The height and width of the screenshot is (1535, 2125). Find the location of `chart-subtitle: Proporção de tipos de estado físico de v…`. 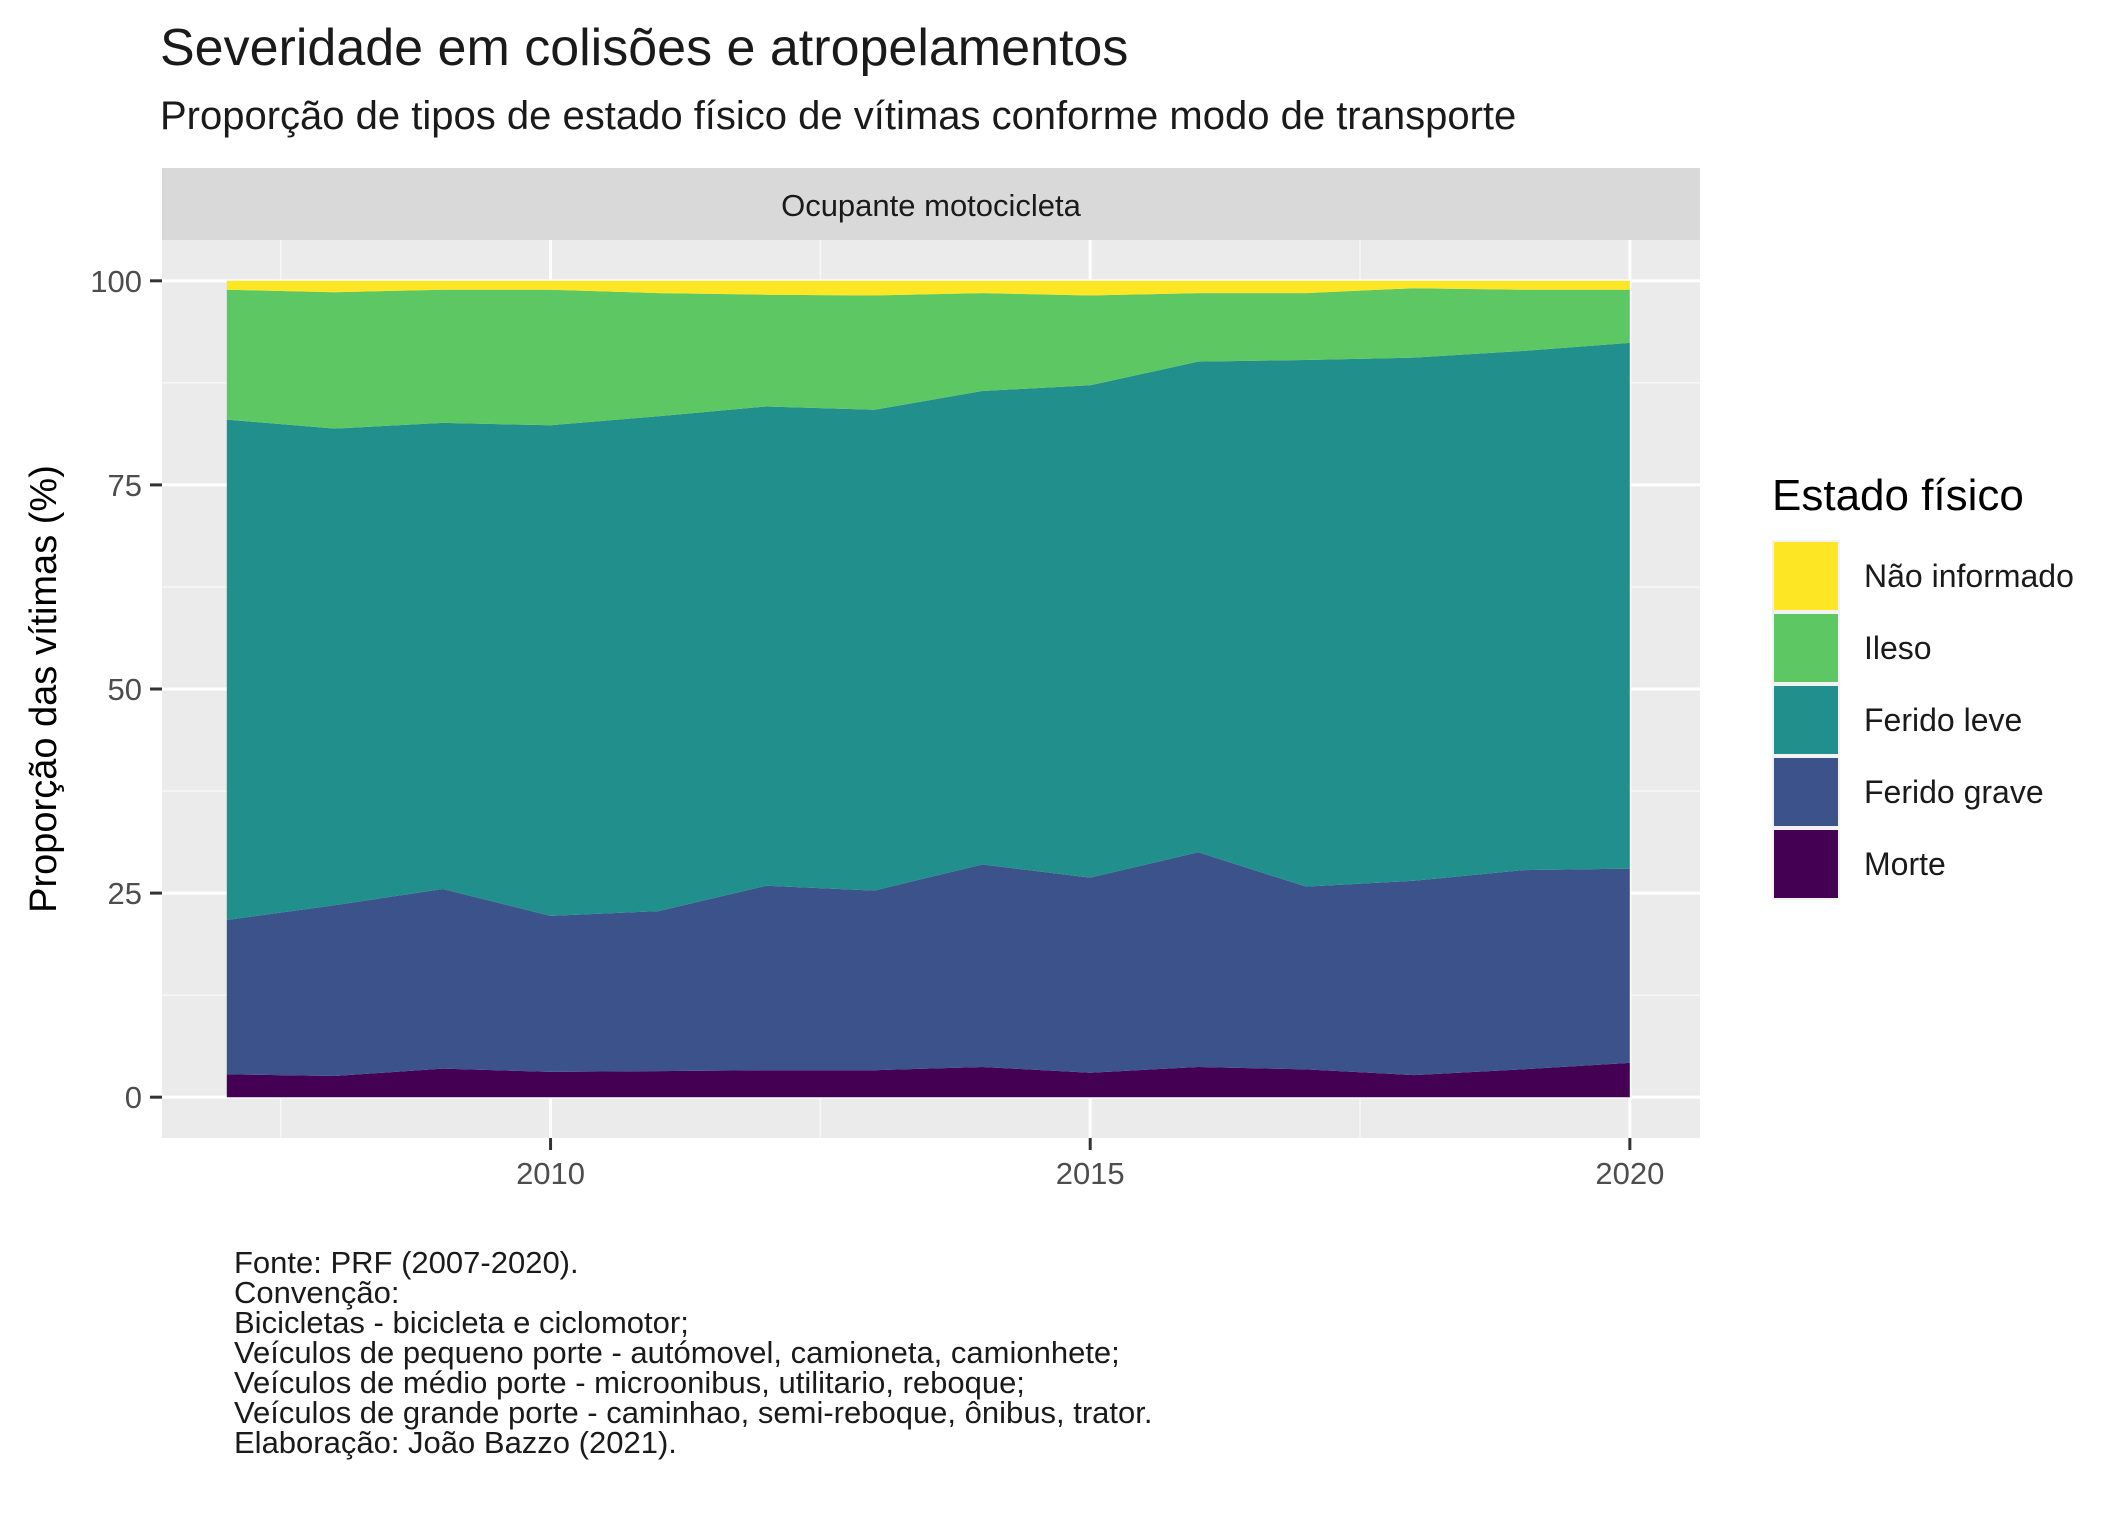

chart-subtitle: Proporção de tipos de estado físico de v… is located at coordinates (838, 116).